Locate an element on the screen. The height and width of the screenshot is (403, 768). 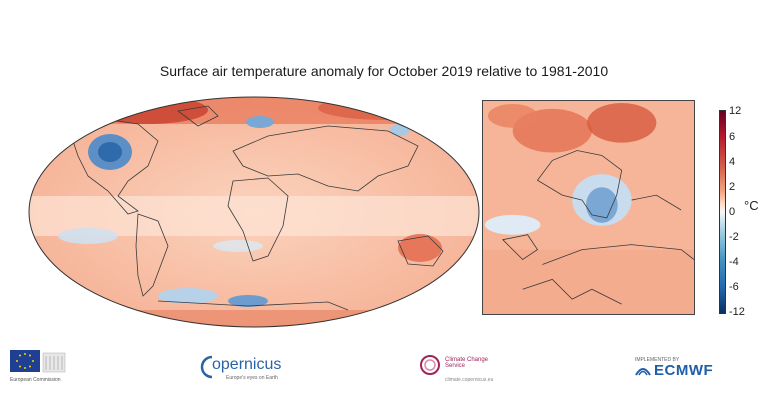
europe-inset-map is located at coordinates (588, 207).